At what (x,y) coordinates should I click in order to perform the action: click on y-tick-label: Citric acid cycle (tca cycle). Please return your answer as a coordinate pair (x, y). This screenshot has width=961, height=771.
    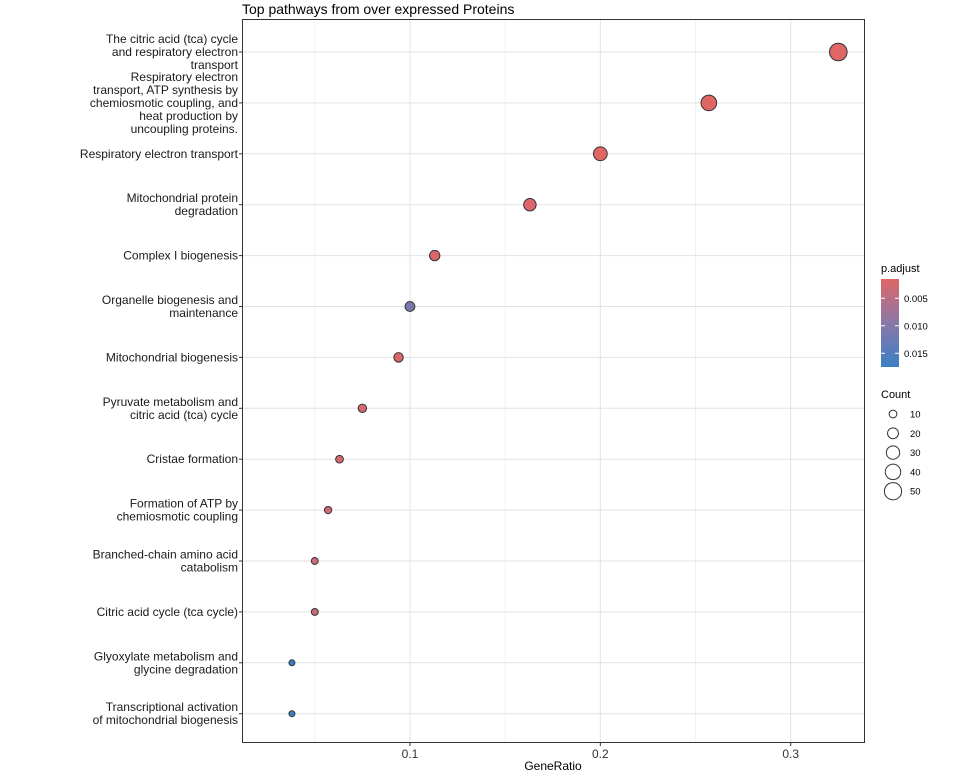
    Looking at the image, I should click on (167, 612).